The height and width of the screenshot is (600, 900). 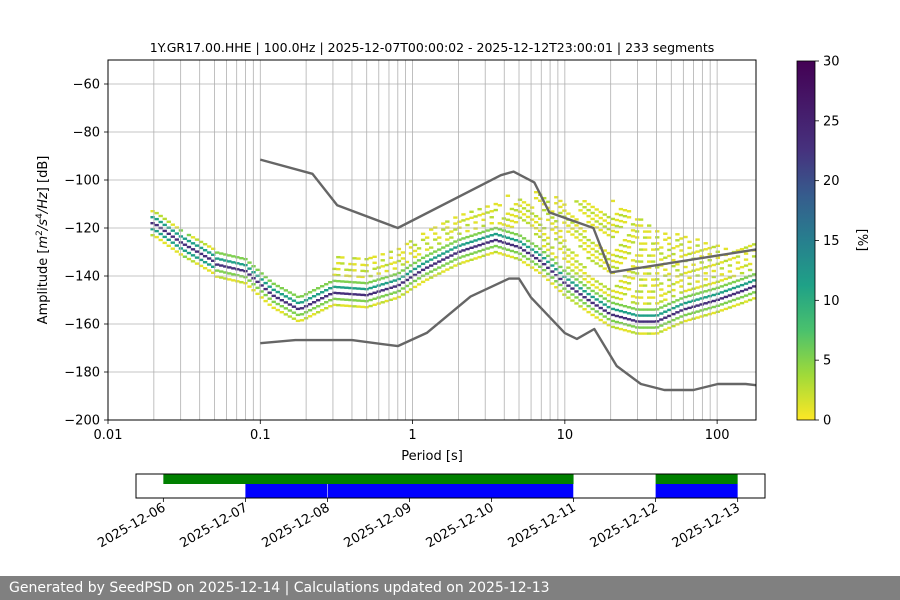 What do you see at coordinates (378, 525) in the screenshot?
I see `timeline-tick-label: 2025-12-09` at bounding box center [378, 525].